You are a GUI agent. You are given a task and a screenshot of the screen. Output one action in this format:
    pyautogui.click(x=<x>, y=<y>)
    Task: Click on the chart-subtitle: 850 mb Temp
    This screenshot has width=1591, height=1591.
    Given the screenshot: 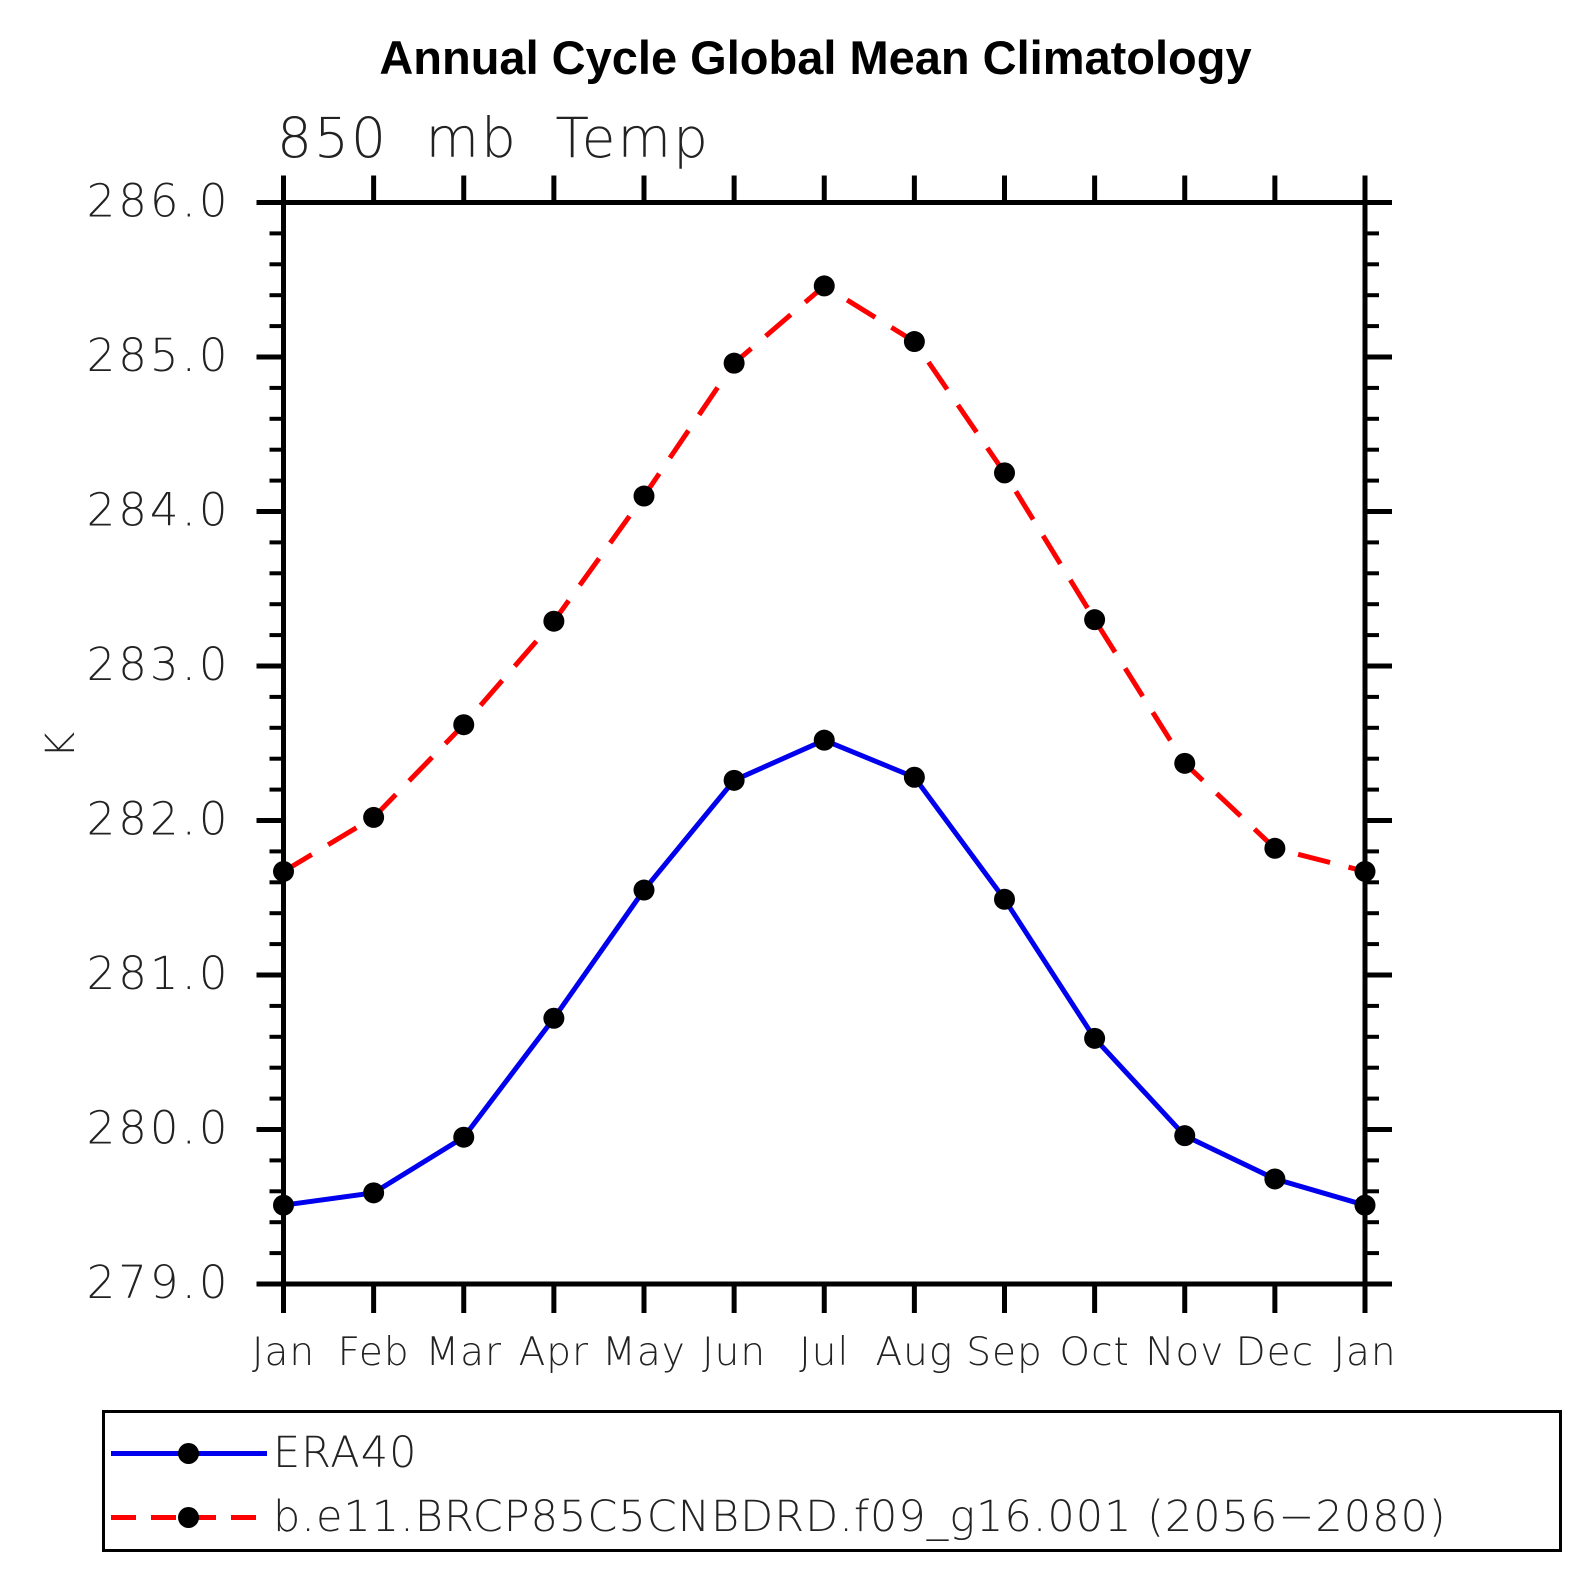 What is the action you would take?
    pyautogui.click(x=494, y=138)
    